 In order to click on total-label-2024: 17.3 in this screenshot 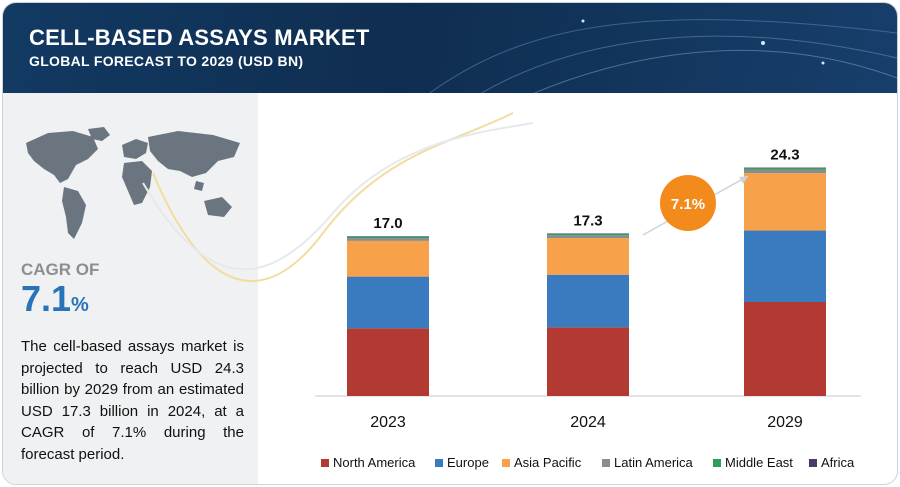, I will do `click(587, 220)`.